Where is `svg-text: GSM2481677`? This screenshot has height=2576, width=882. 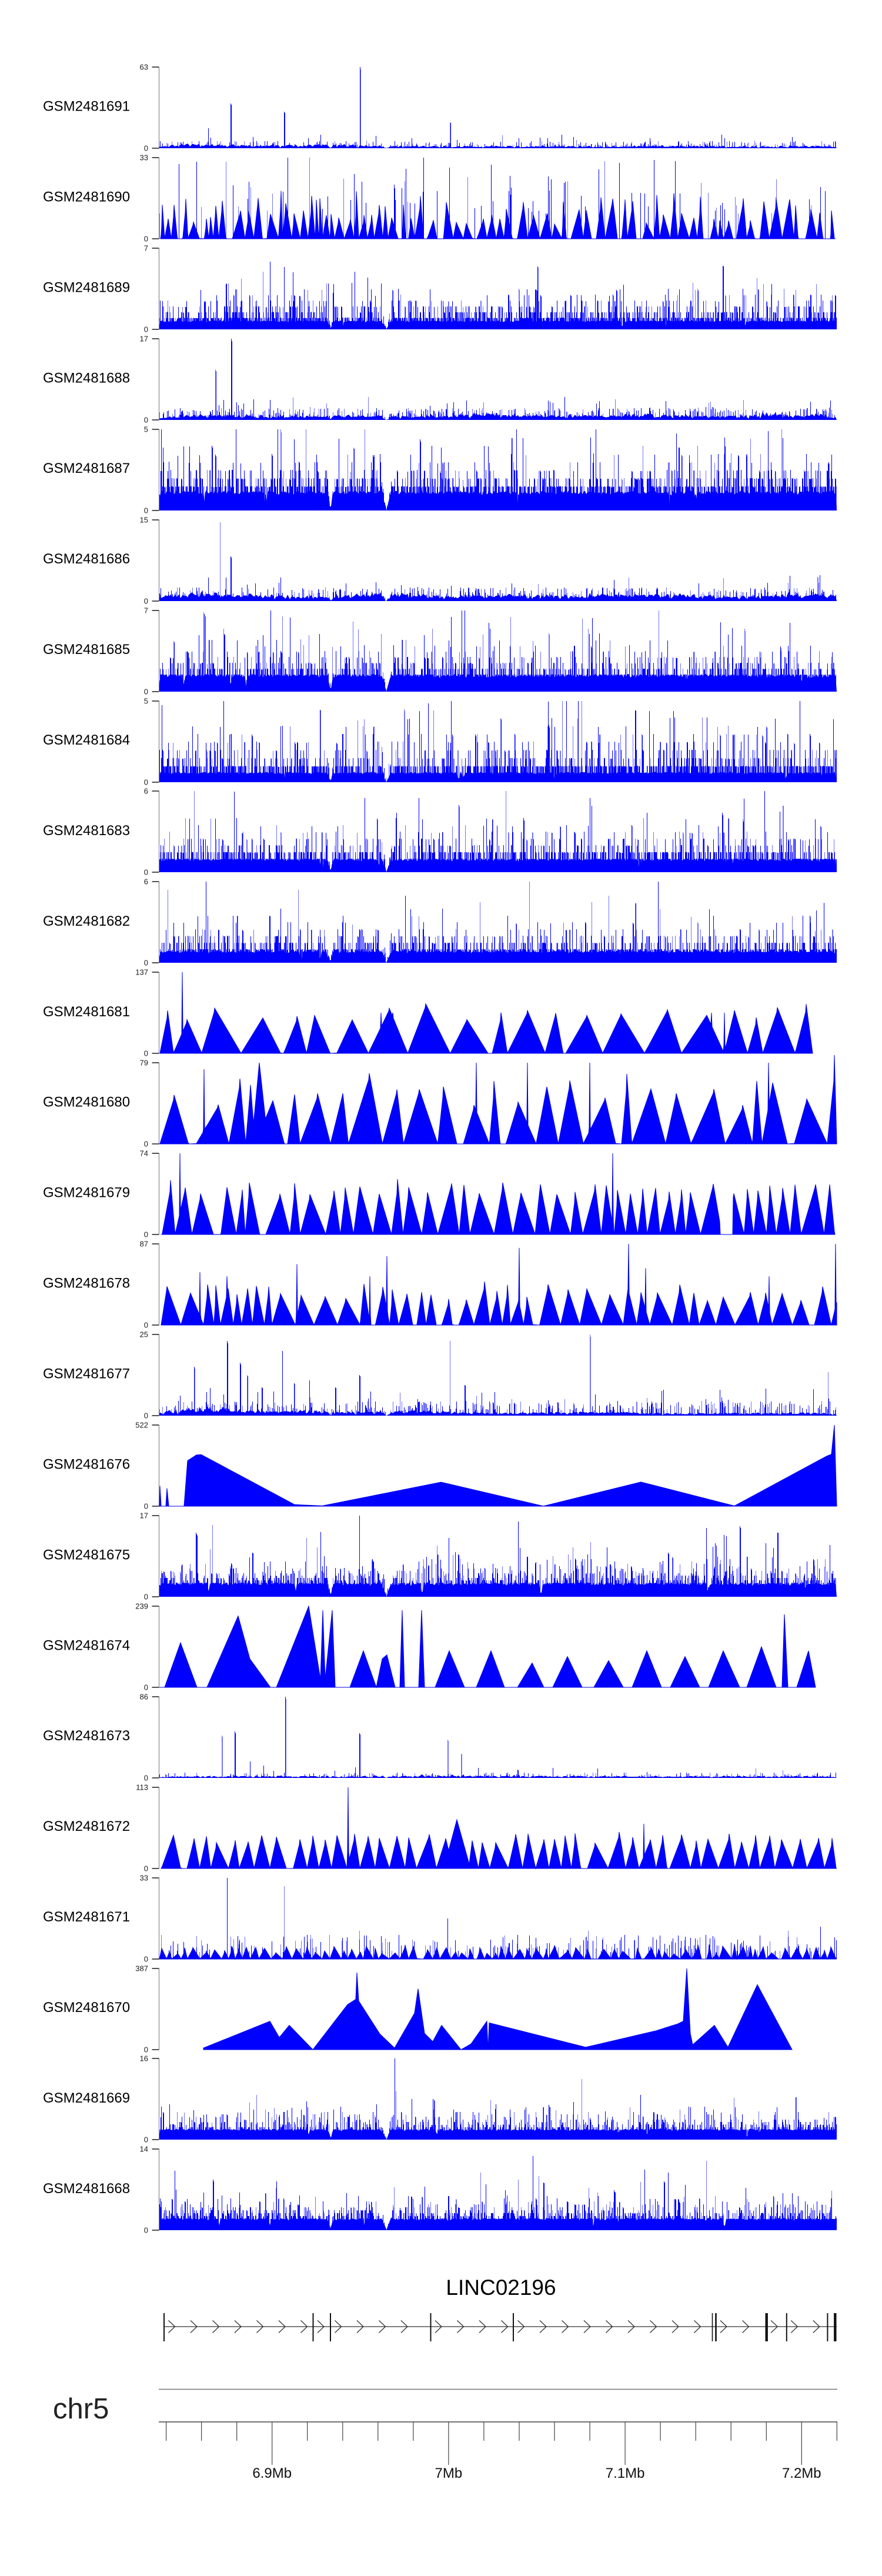 svg-text: GSM2481677 is located at coordinates (86, 1374).